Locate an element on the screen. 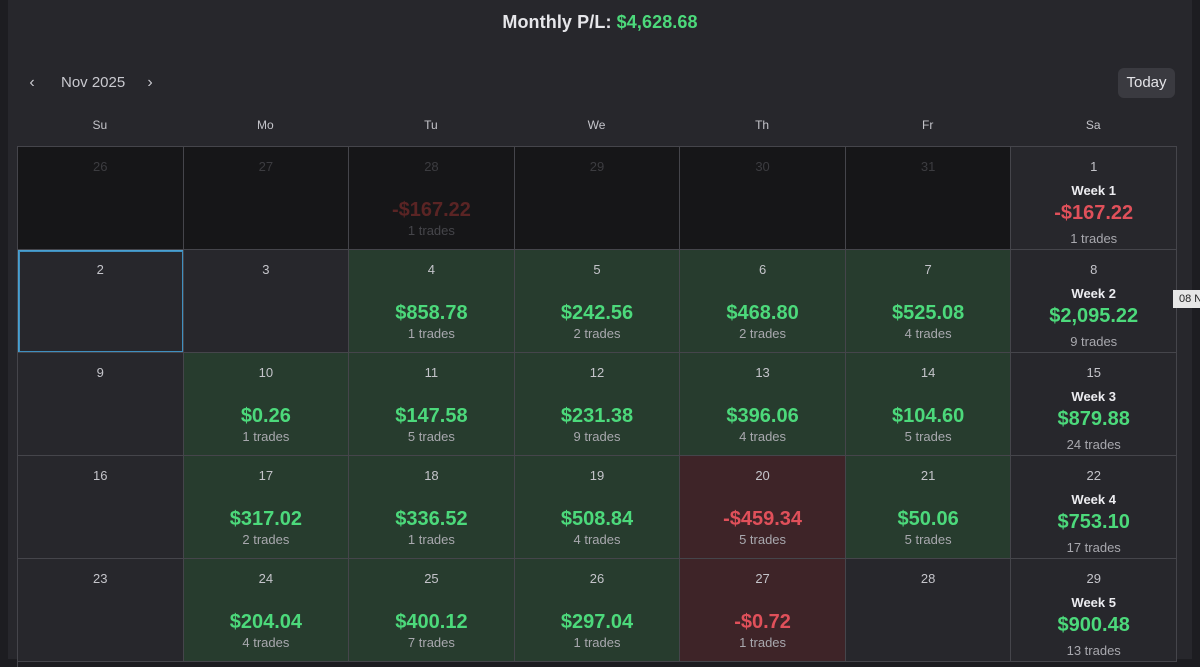  week-pl-amount: $900.48 is located at coordinates (1093, 625).